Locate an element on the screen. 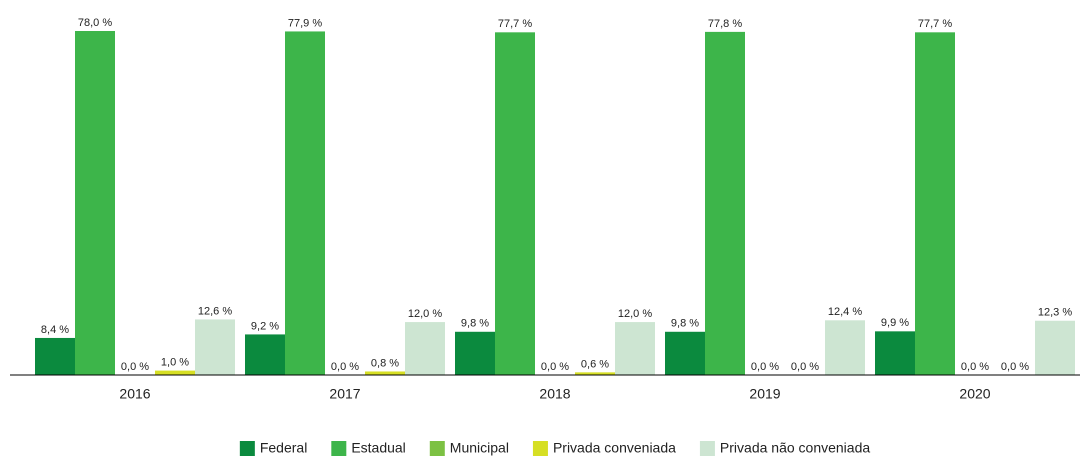  x-tick-label: 2018 is located at coordinates (554, 394).